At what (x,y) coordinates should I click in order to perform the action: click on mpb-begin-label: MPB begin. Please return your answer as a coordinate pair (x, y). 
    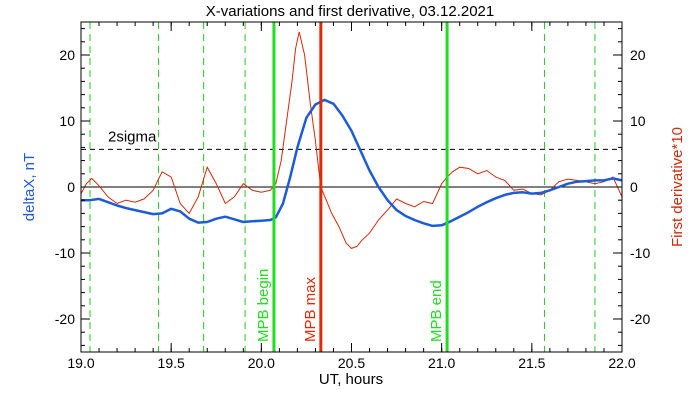
    Looking at the image, I should click on (263, 305).